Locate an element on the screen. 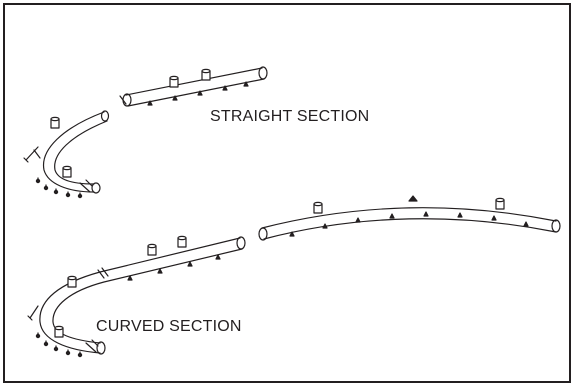 The width and height of the screenshot is (576, 387). long-curved-pipe is located at coordinates (409, 218).